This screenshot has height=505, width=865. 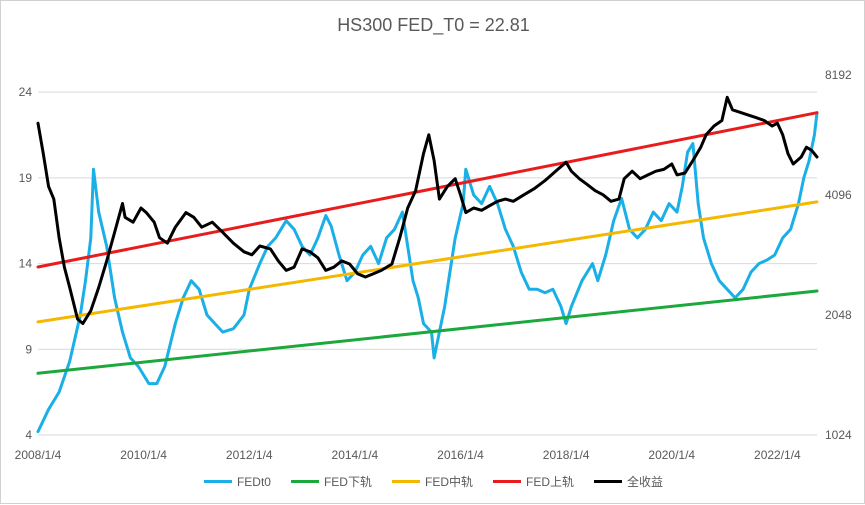 What do you see at coordinates (143, 455) in the screenshot?
I see `x-tick-label: 2010/1/4` at bounding box center [143, 455].